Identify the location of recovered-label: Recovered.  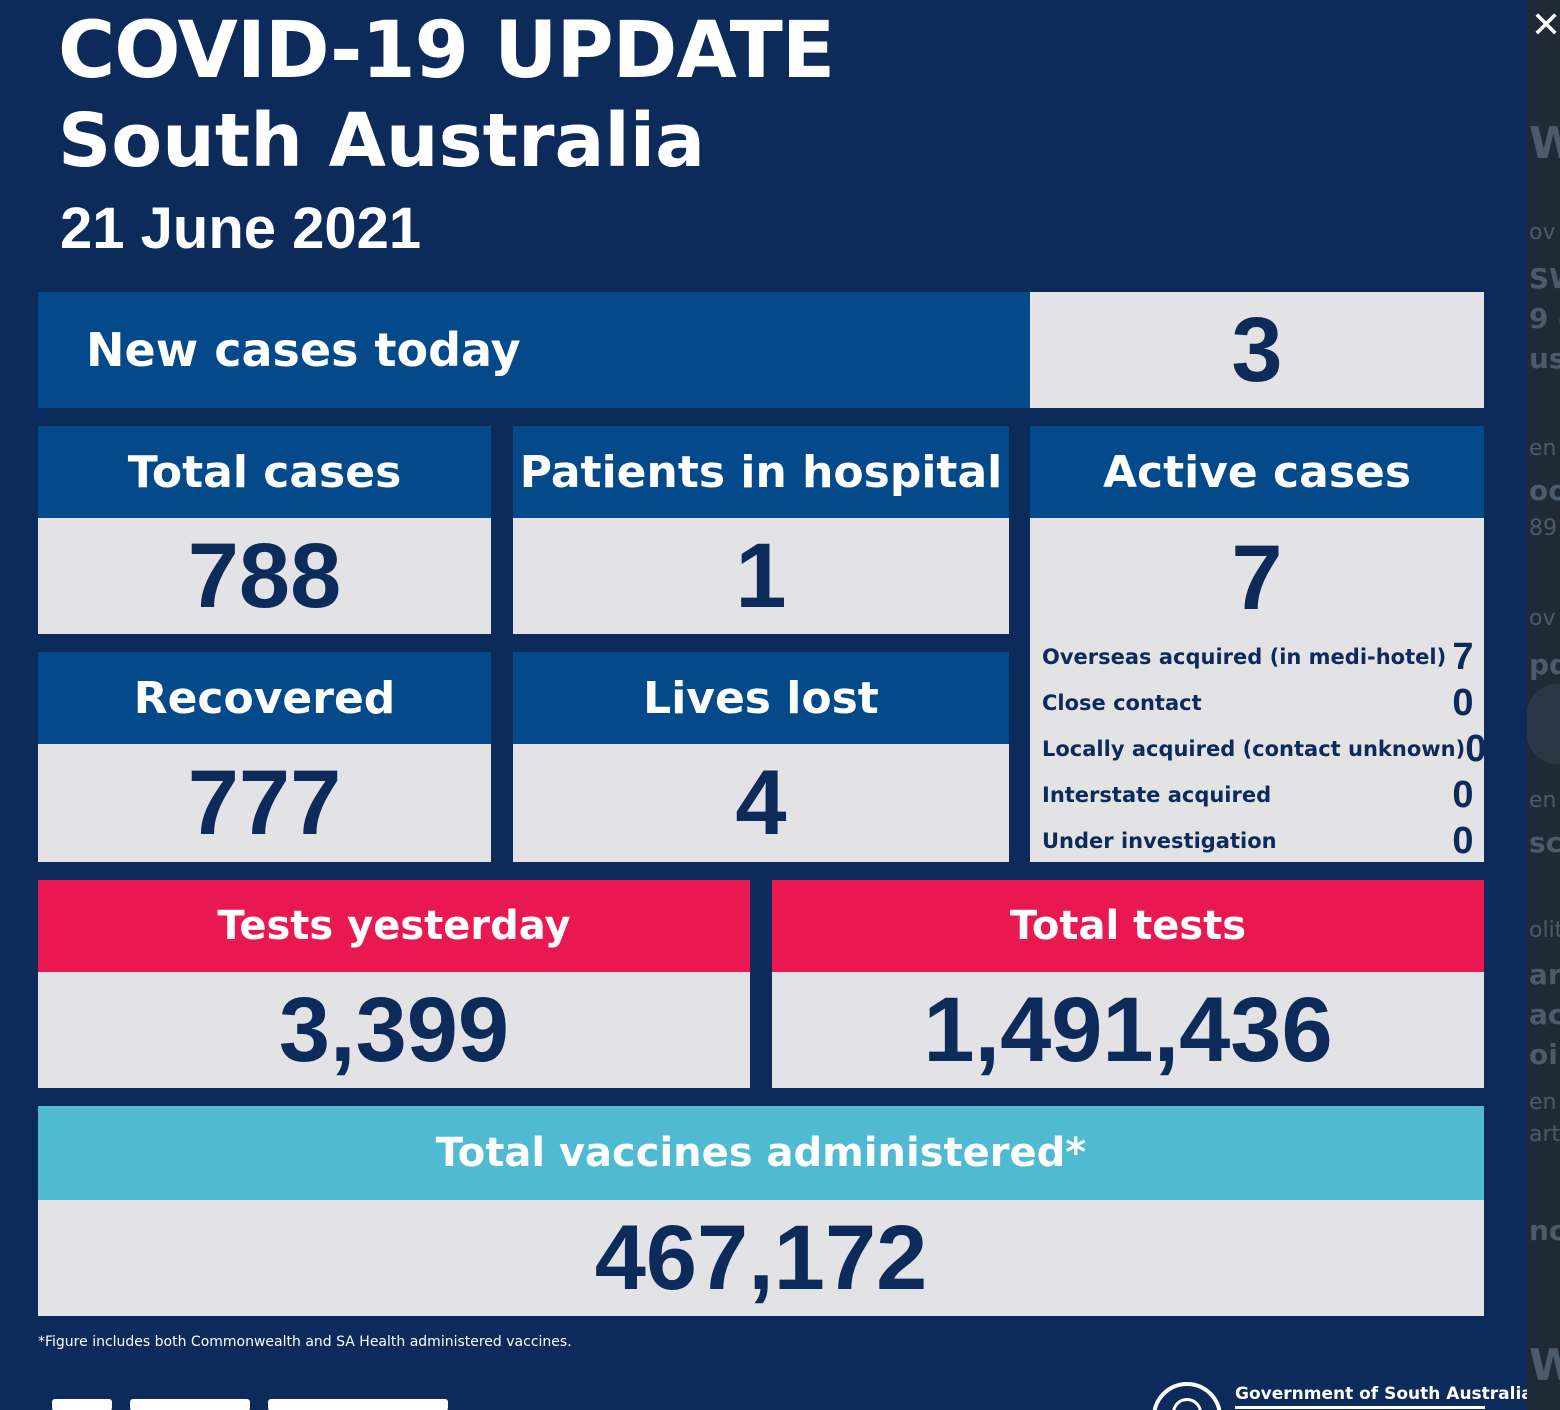
(264, 698).